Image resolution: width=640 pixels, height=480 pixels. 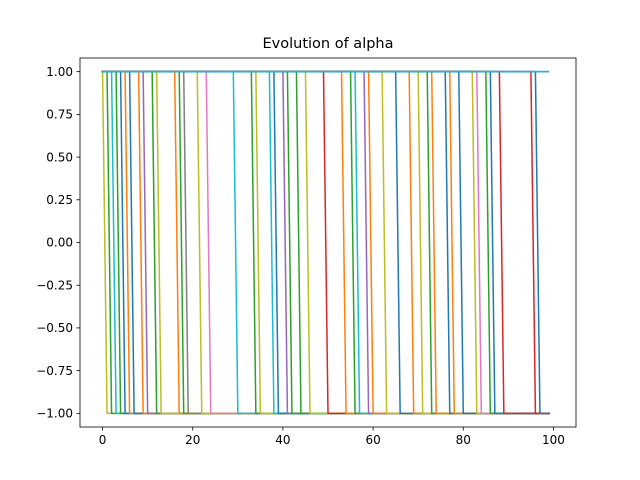 What do you see at coordinates (282, 440) in the screenshot?
I see `x-tick-label: 40` at bounding box center [282, 440].